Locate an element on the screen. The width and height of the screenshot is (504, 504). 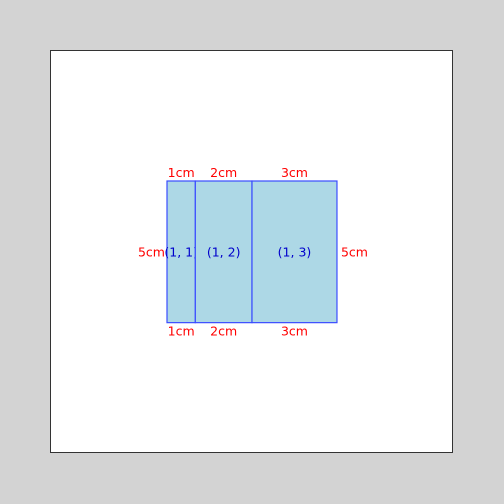
bottom-dimension-2: 2cm is located at coordinates (223, 331).